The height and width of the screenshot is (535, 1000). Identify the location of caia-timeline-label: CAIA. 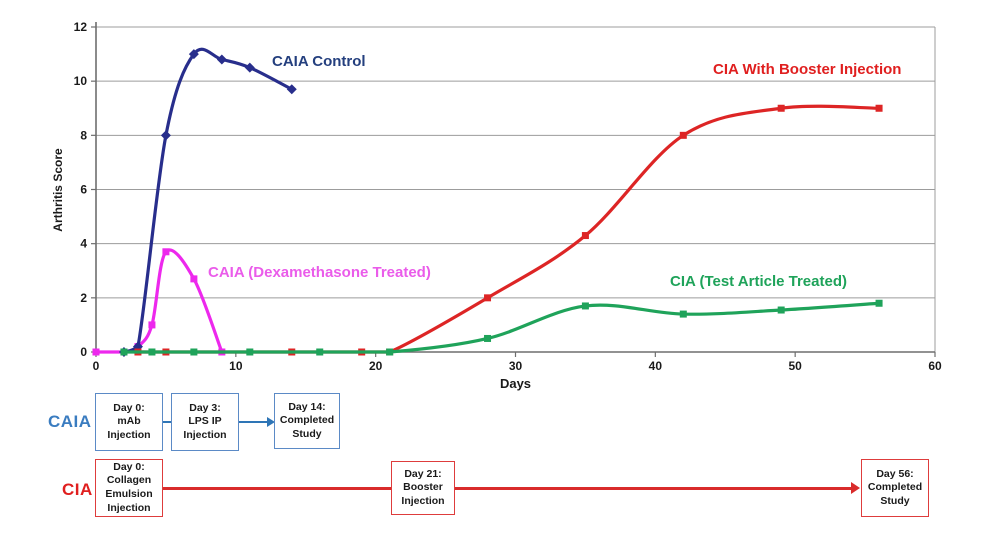
(70, 421).